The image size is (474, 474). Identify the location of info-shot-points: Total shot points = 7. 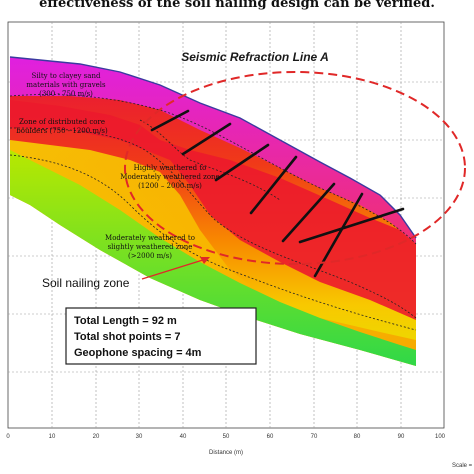
(127, 337).